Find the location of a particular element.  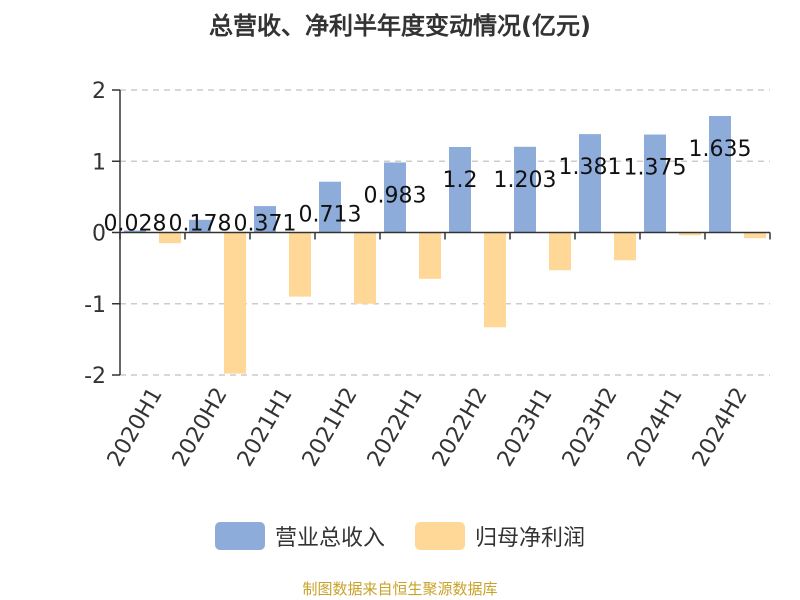

legend-swatch-revenue is located at coordinates (239, 536).